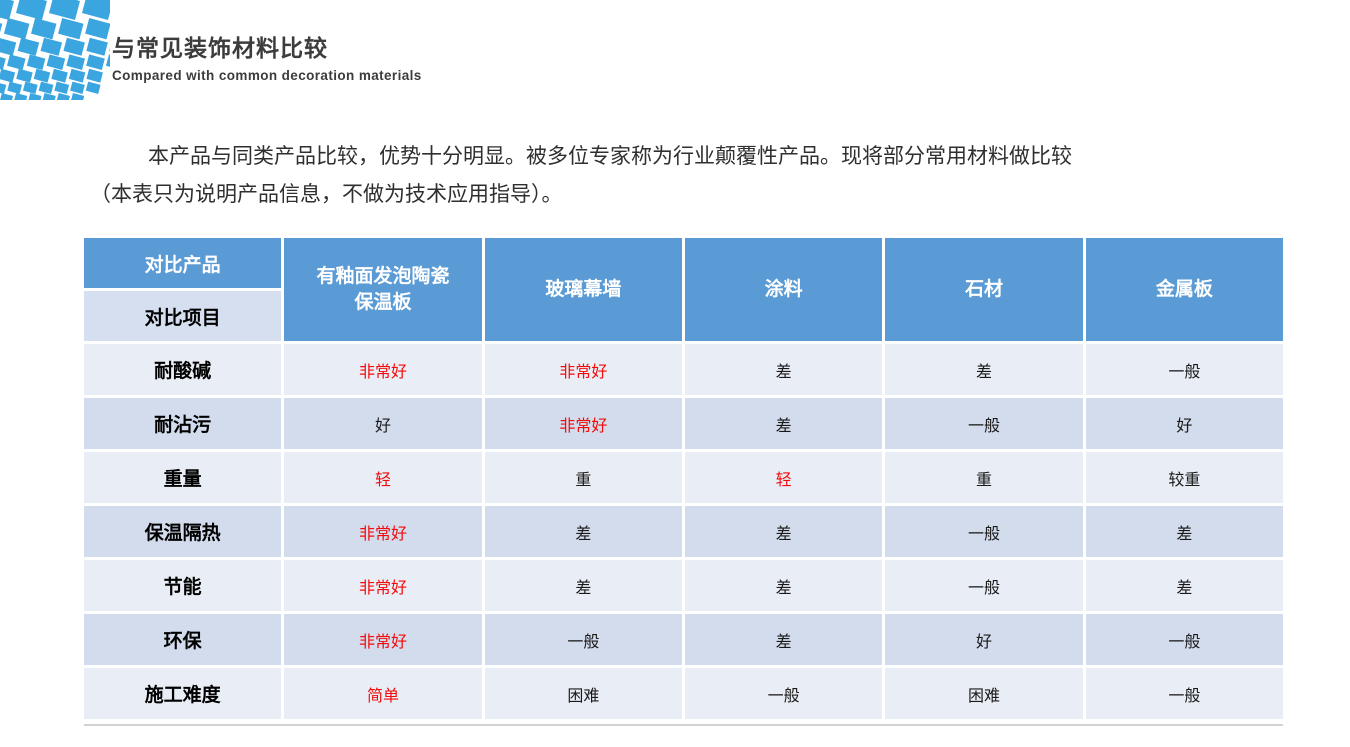 The width and height of the screenshot is (1350, 747). I want to click on table-row: 节能 非常好 差 差 一般 差, so click(683, 585).